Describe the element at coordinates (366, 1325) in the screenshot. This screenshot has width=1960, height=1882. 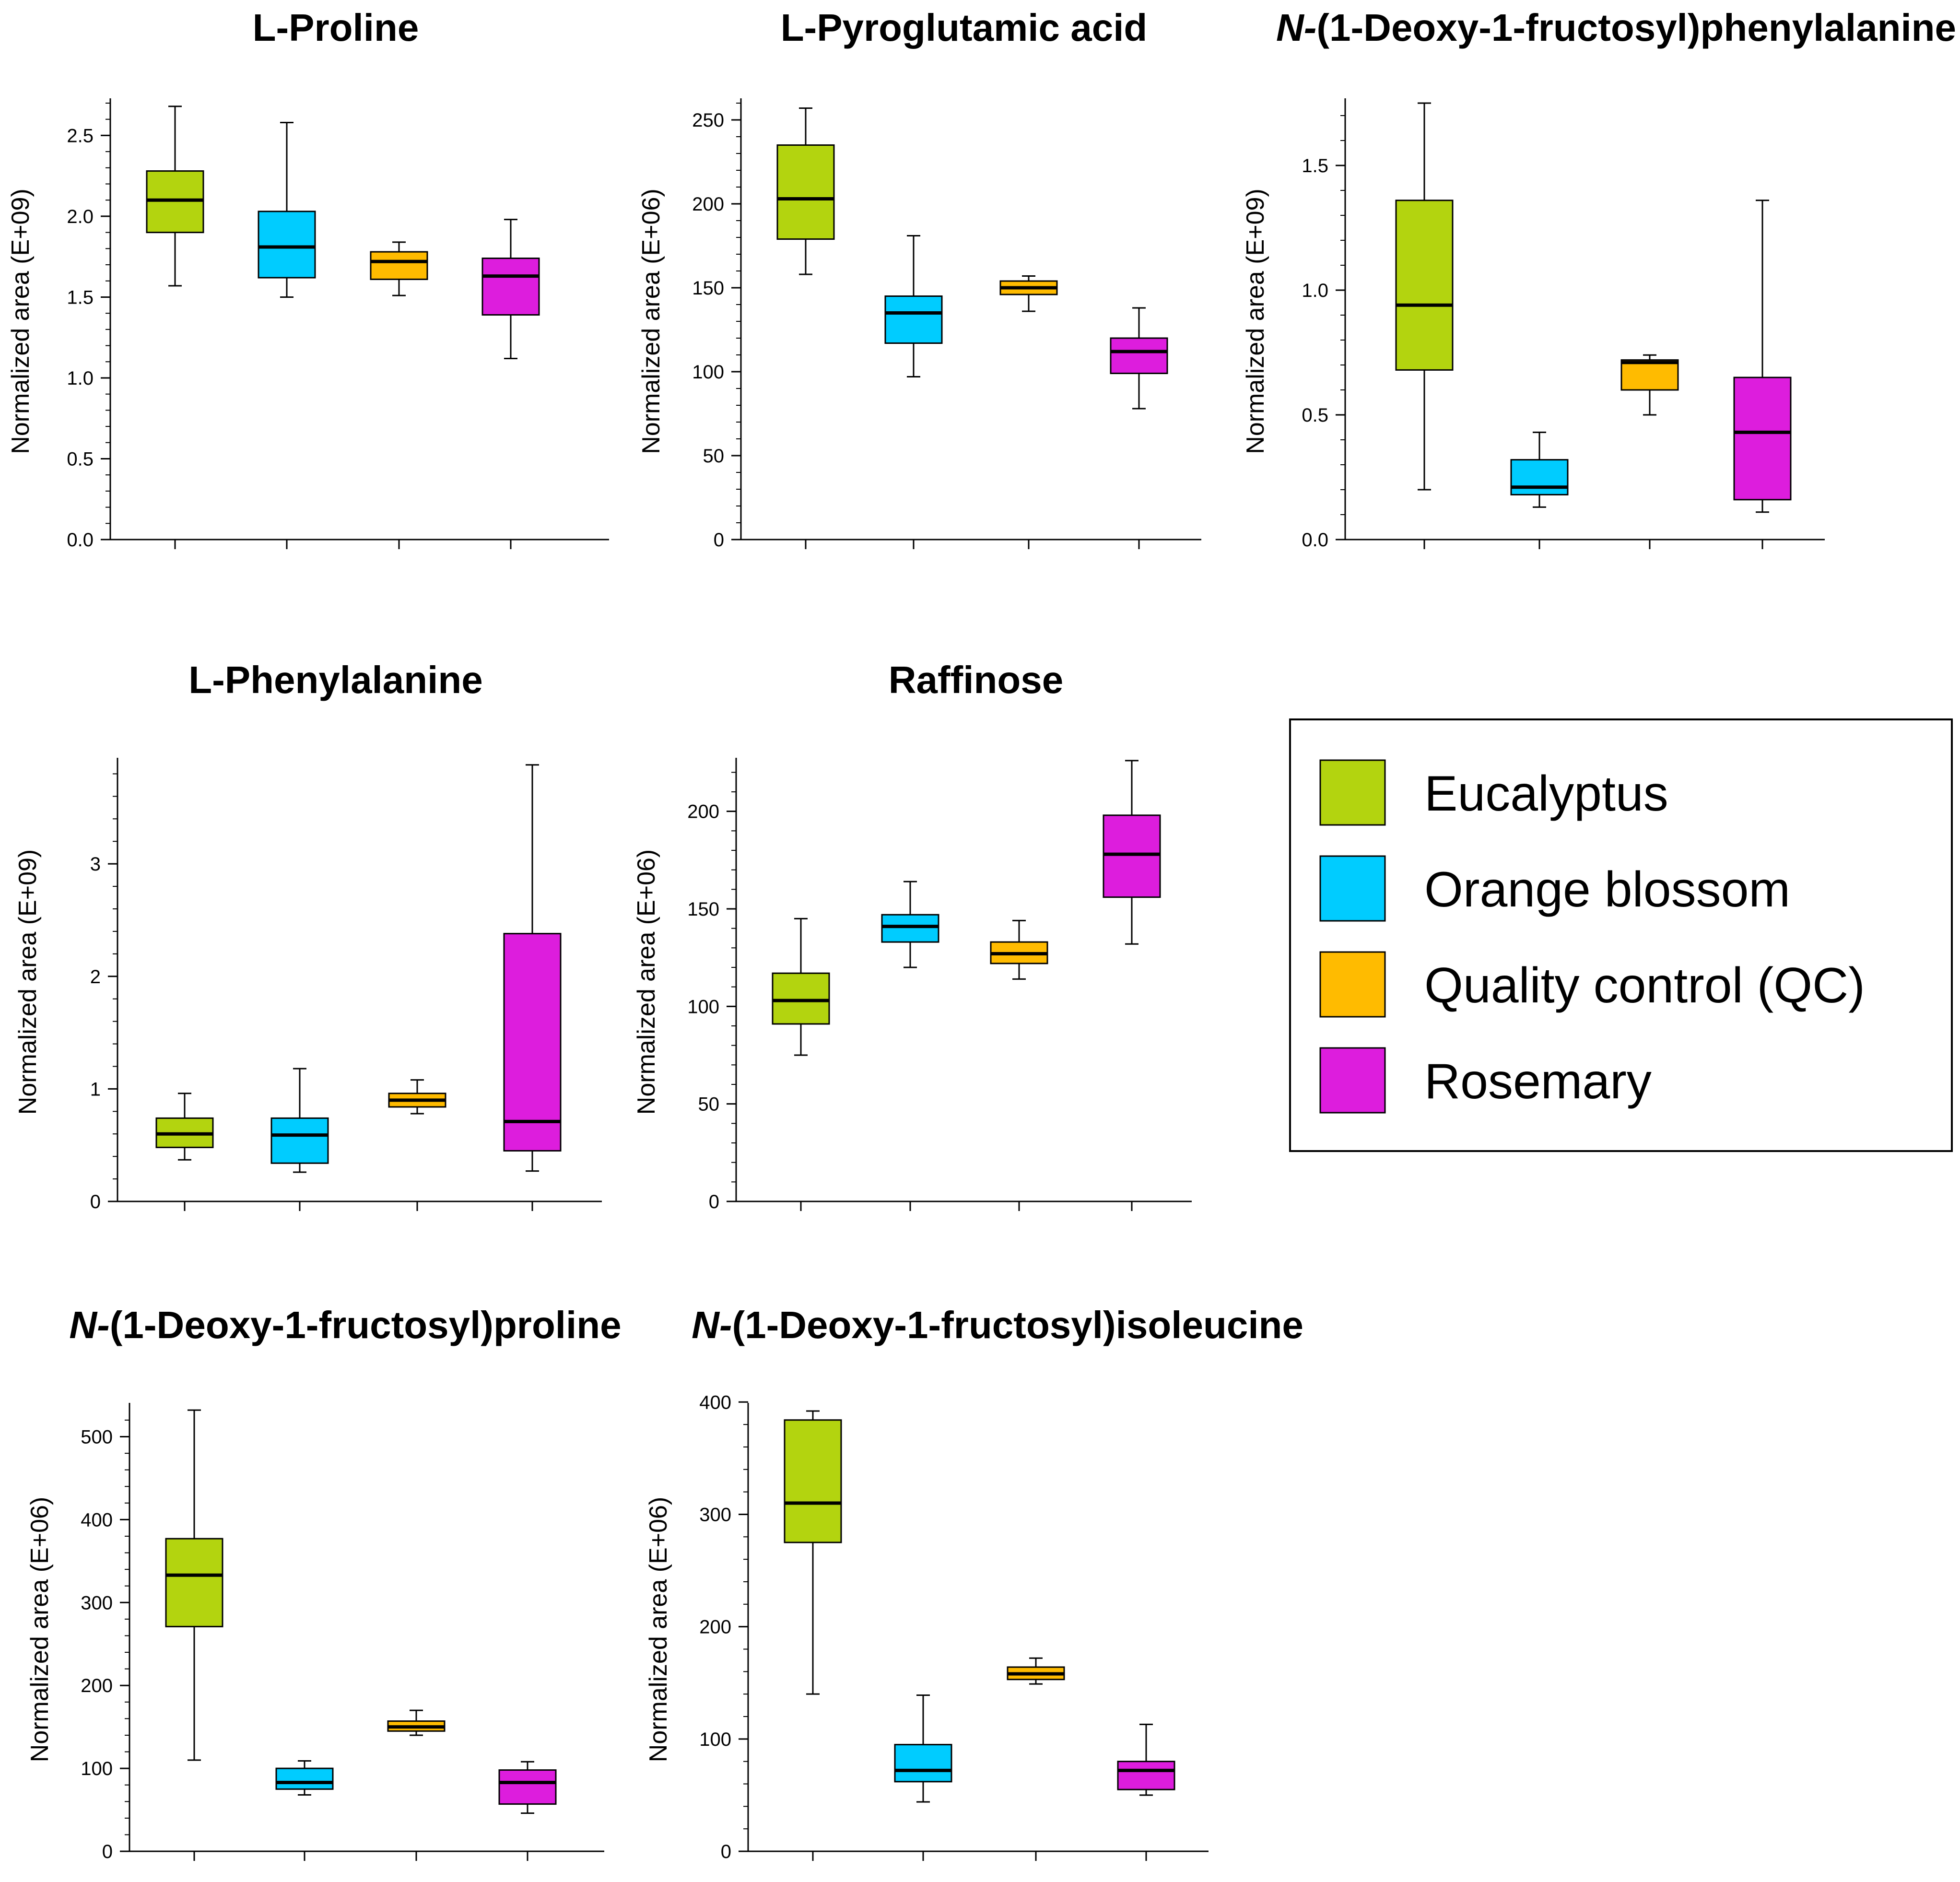
I see `chart-title-text: (1-Deoxy-1-fructosyl)proline` at that location.